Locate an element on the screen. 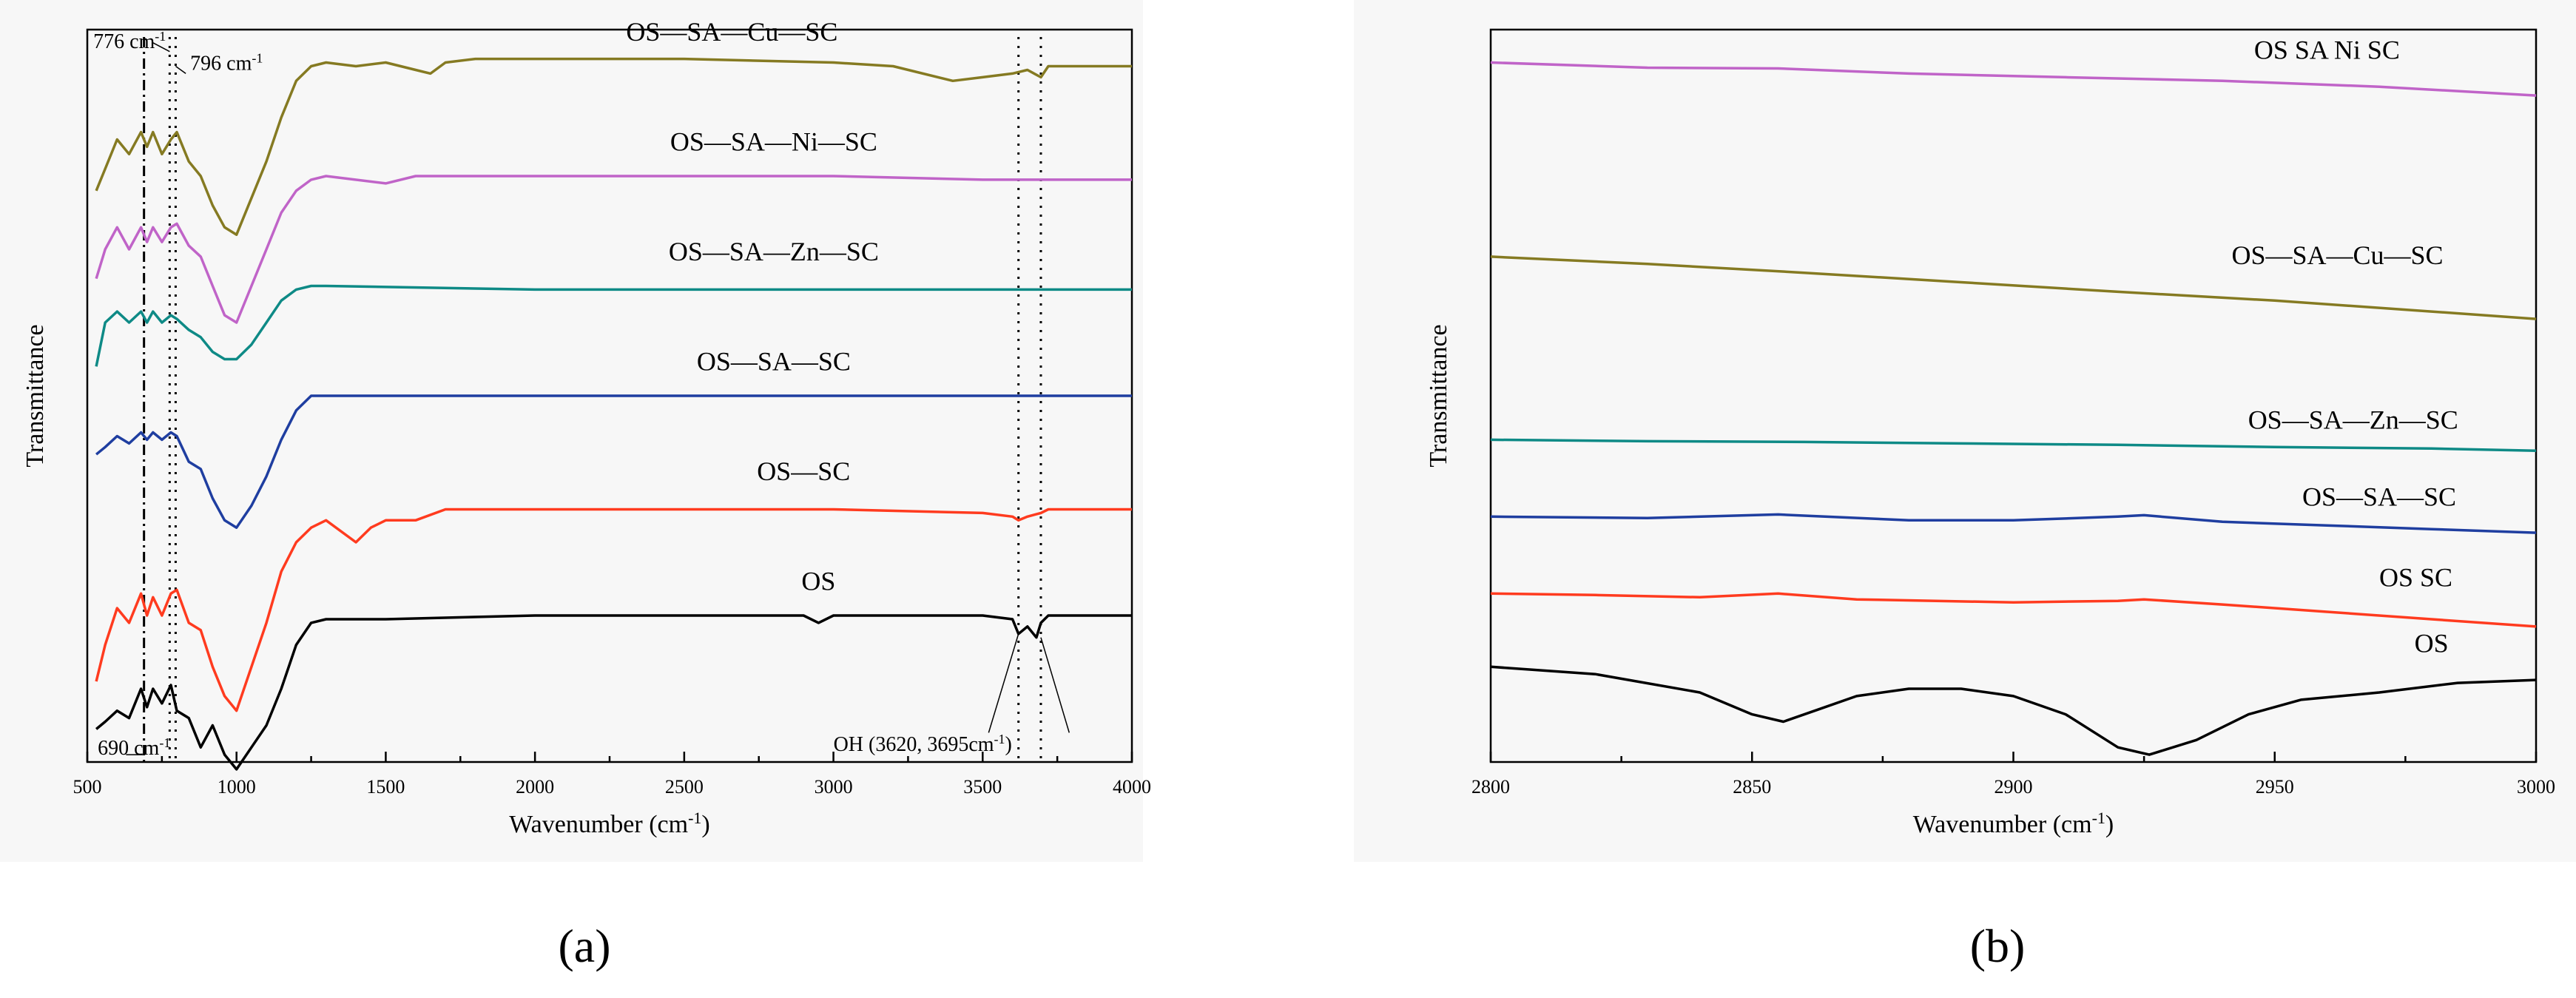 This screenshot has width=2576, height=998. x-tick-label-a-2500: 2500 is located at coordinates (684, 787).